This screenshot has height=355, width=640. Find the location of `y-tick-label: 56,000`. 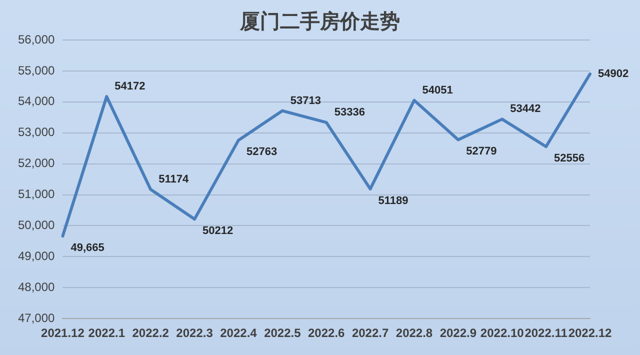

y-tick-label: 56,000 is located at coordinates (37, 39).